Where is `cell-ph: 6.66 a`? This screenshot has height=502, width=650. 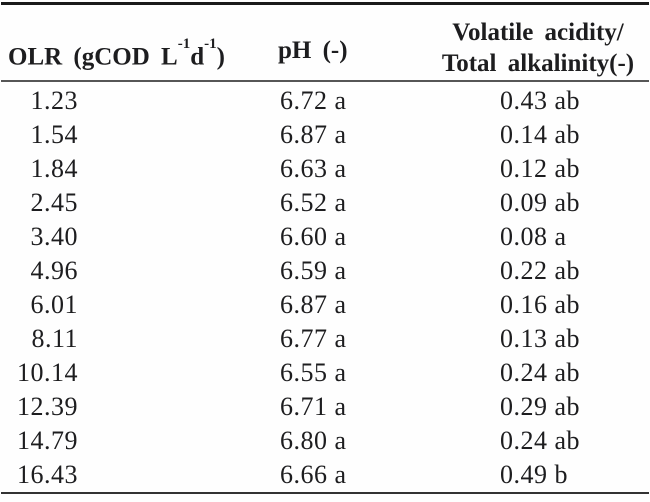 cell-ph: 6.66 a is located at coordinates (313, 474).